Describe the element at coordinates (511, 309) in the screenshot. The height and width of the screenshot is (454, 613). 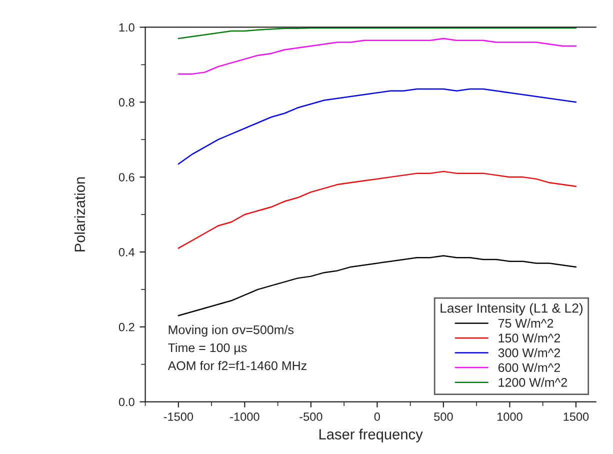
I see `legend-title: Laser Intensity (L1 & L2)` at that location.